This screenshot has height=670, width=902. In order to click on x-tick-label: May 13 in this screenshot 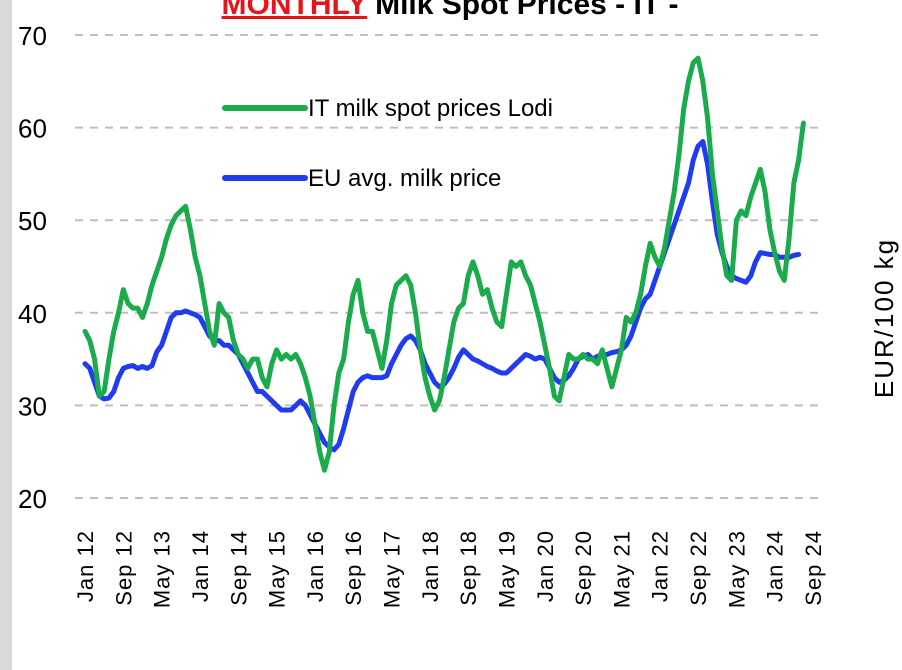, I will do `click(162, 569)`.